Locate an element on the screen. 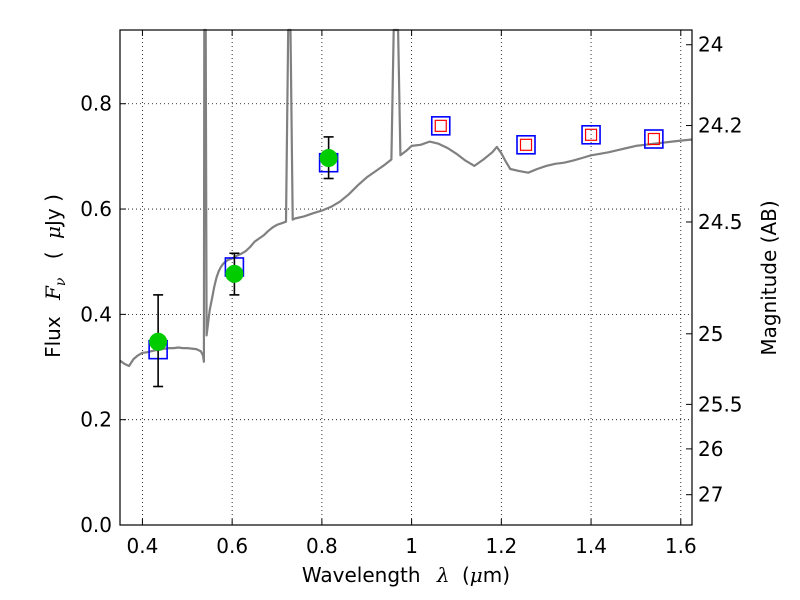 Image resolution: width=800 pixels, height=600 pixels. y-tick-label: 0.0 is located at coordinates (96, 525).